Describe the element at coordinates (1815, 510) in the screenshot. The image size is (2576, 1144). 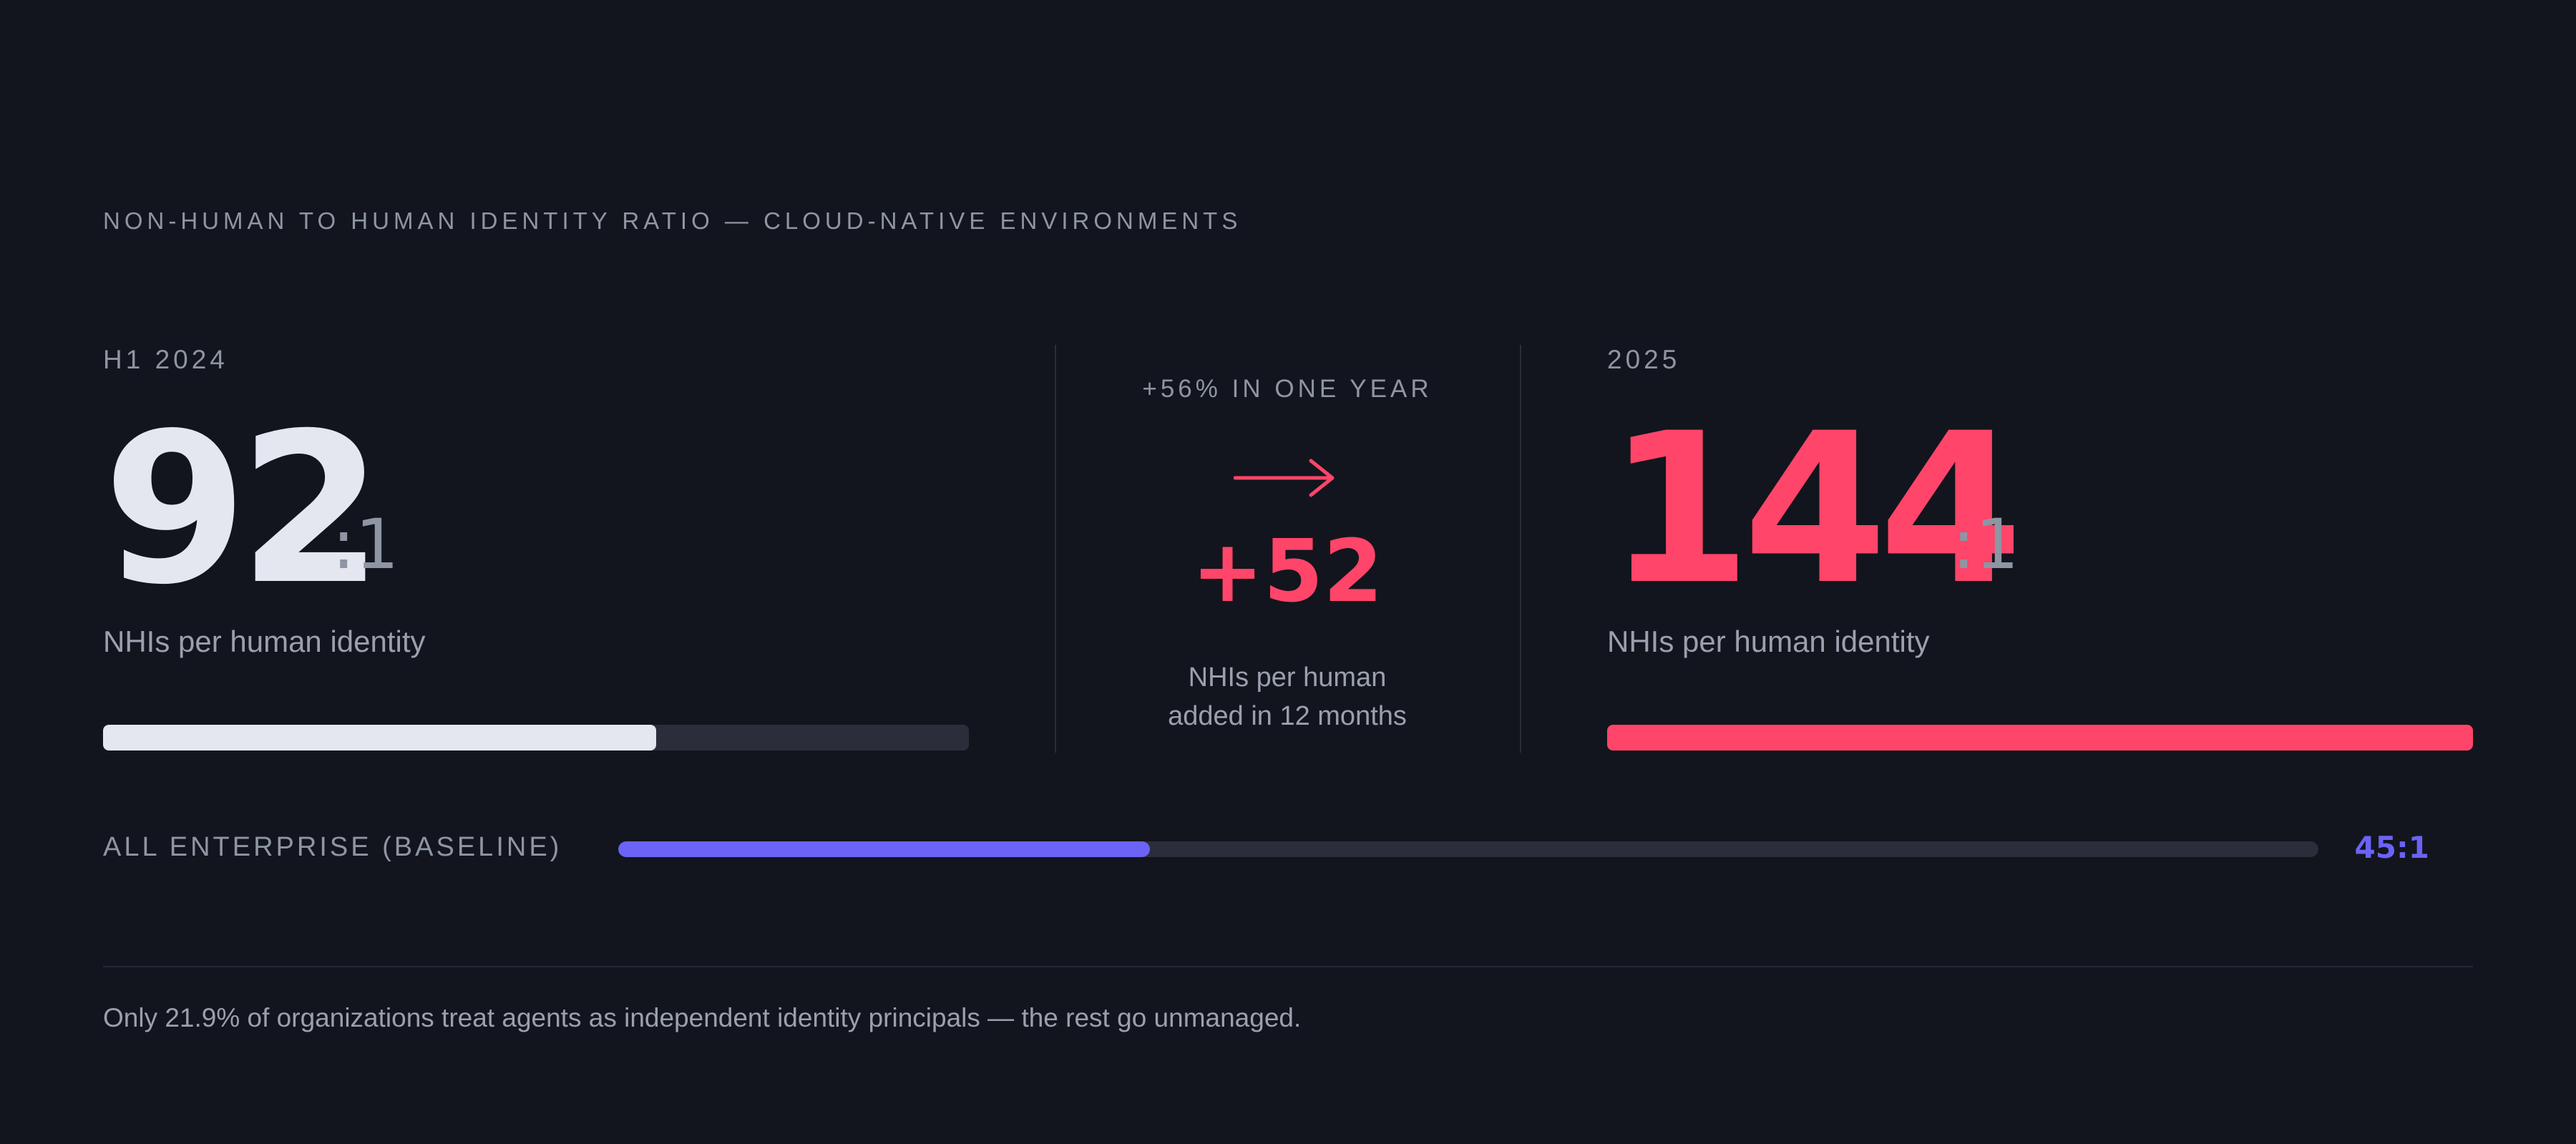
I see `after-ratio-value: 144` at that location.